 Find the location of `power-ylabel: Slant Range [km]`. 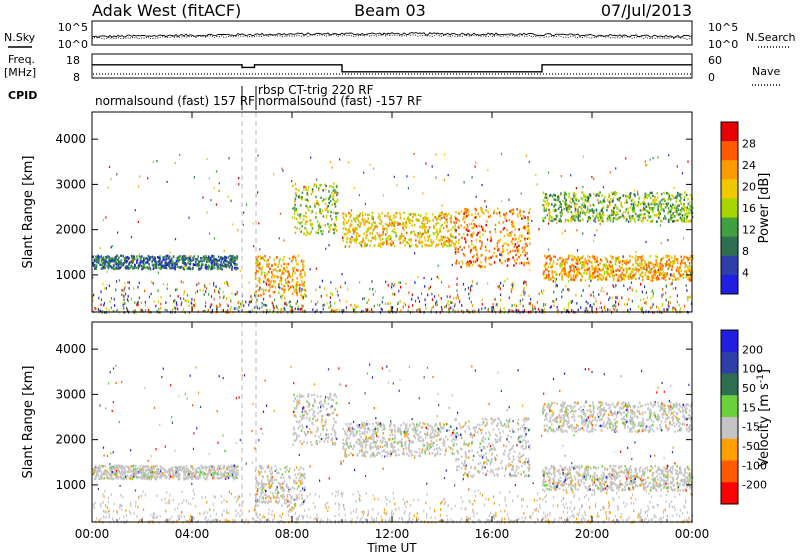

power-ylabel: Slant Range [km] is located at coordinates (28, 212).